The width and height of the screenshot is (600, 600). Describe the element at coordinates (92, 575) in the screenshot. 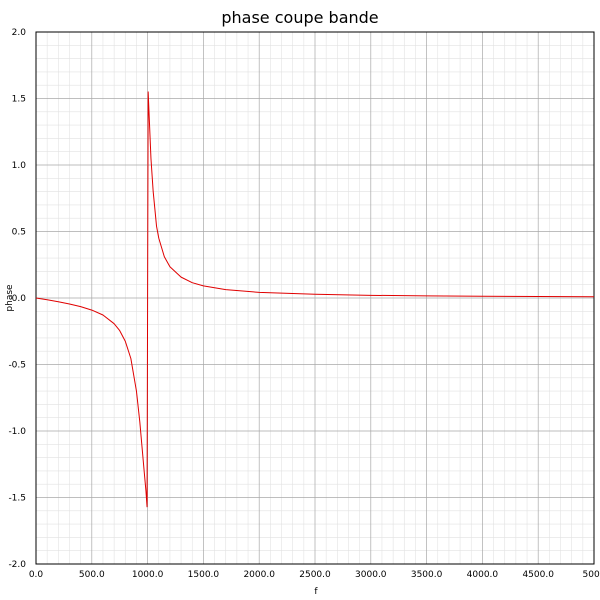

I see `x-tick-label: 500.0` at that location.